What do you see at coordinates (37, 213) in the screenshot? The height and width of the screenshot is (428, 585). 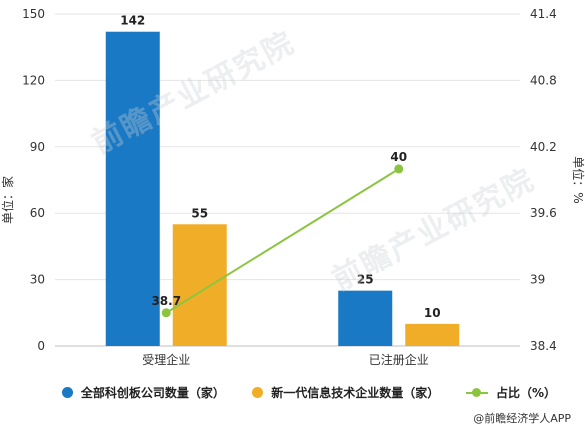 I see `y-tick-label: 60` at bounding box center [37, 213].